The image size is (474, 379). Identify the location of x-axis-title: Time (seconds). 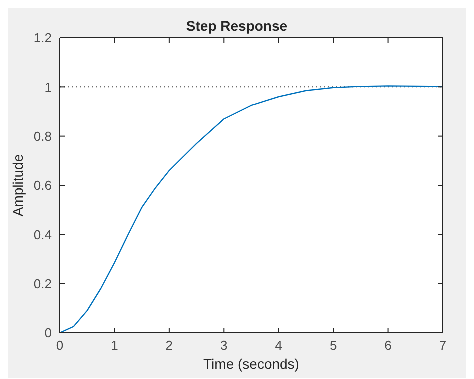
(252, 364).